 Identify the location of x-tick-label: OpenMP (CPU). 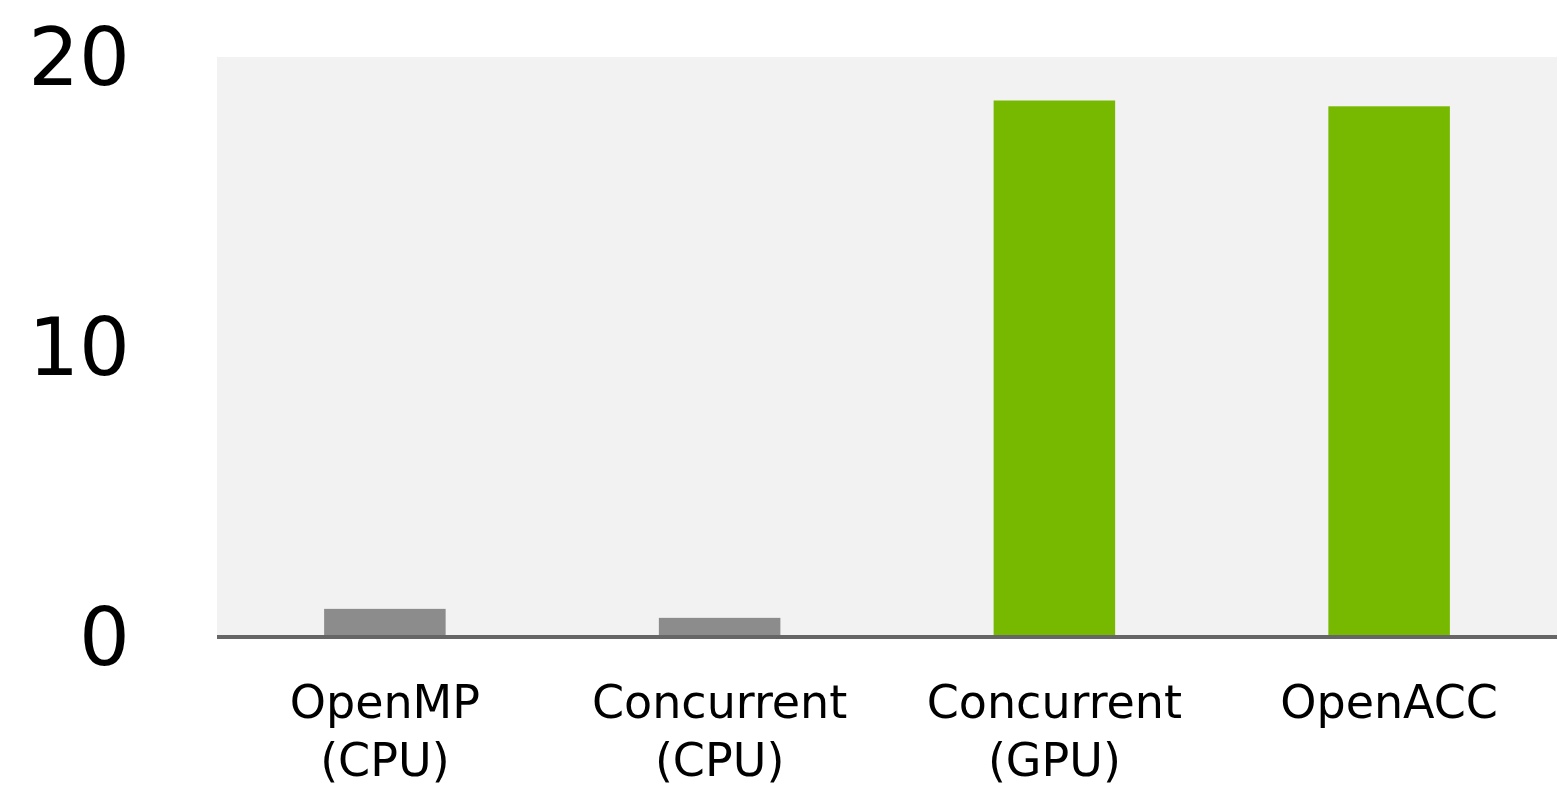
(385, 731).